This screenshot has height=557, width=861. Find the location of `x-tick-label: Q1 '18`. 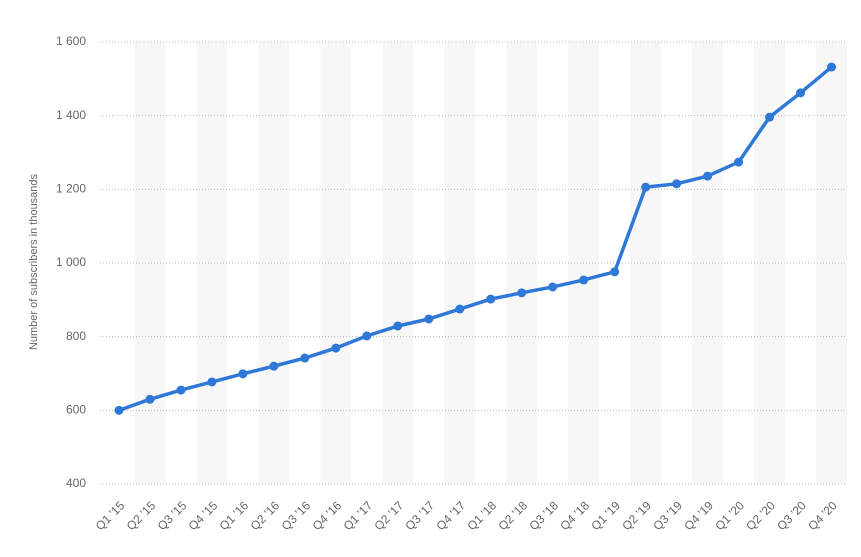

x-tick-label: Q1 '18 is located at coordinates (481, 515).